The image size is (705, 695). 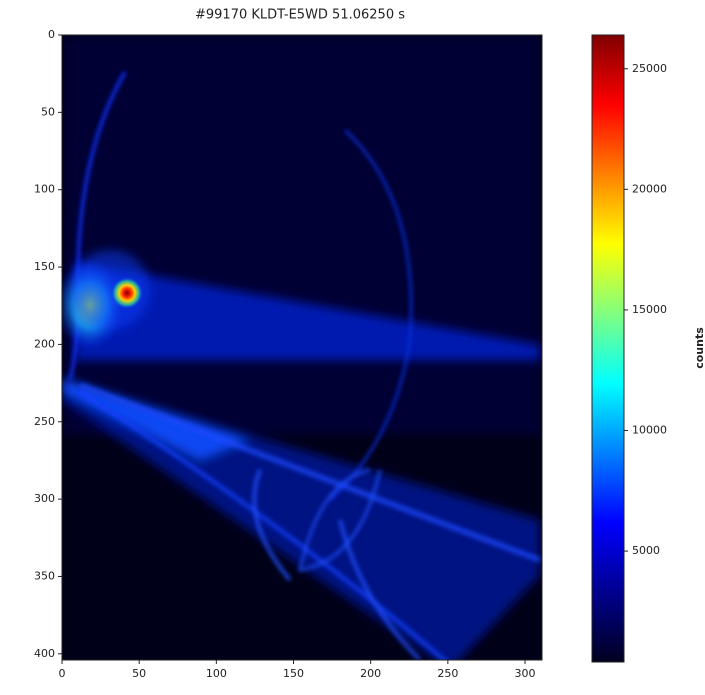 What do you see at coordinates (51, 34) in the screenshot?
I see `y-tick-label: 0` at bounding box center [51, 34].